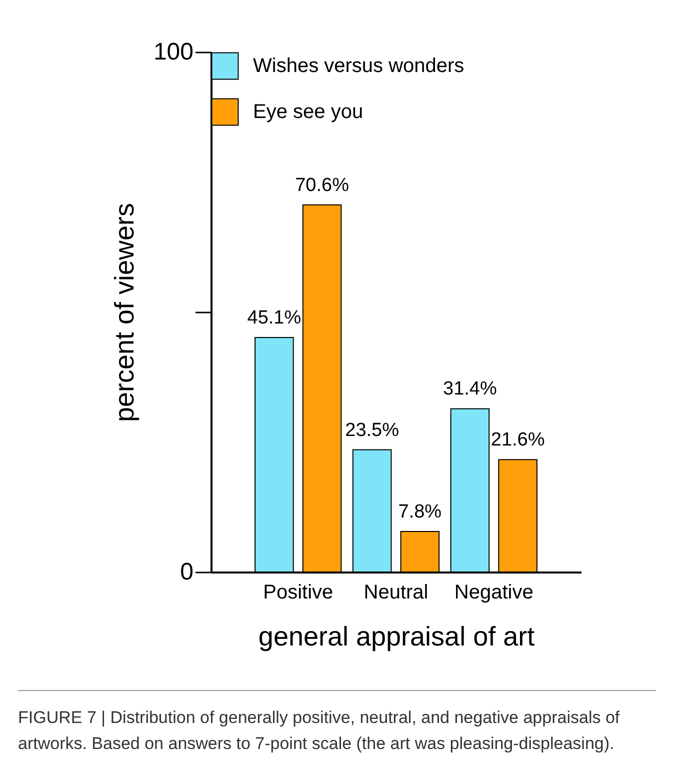 Image resolution: width=674 pixels, height=773 pixels. What do you see at coordinates (470, 389) in the screenshot?
I see `data-label: 31.4%` at bounding box center [470, 389].